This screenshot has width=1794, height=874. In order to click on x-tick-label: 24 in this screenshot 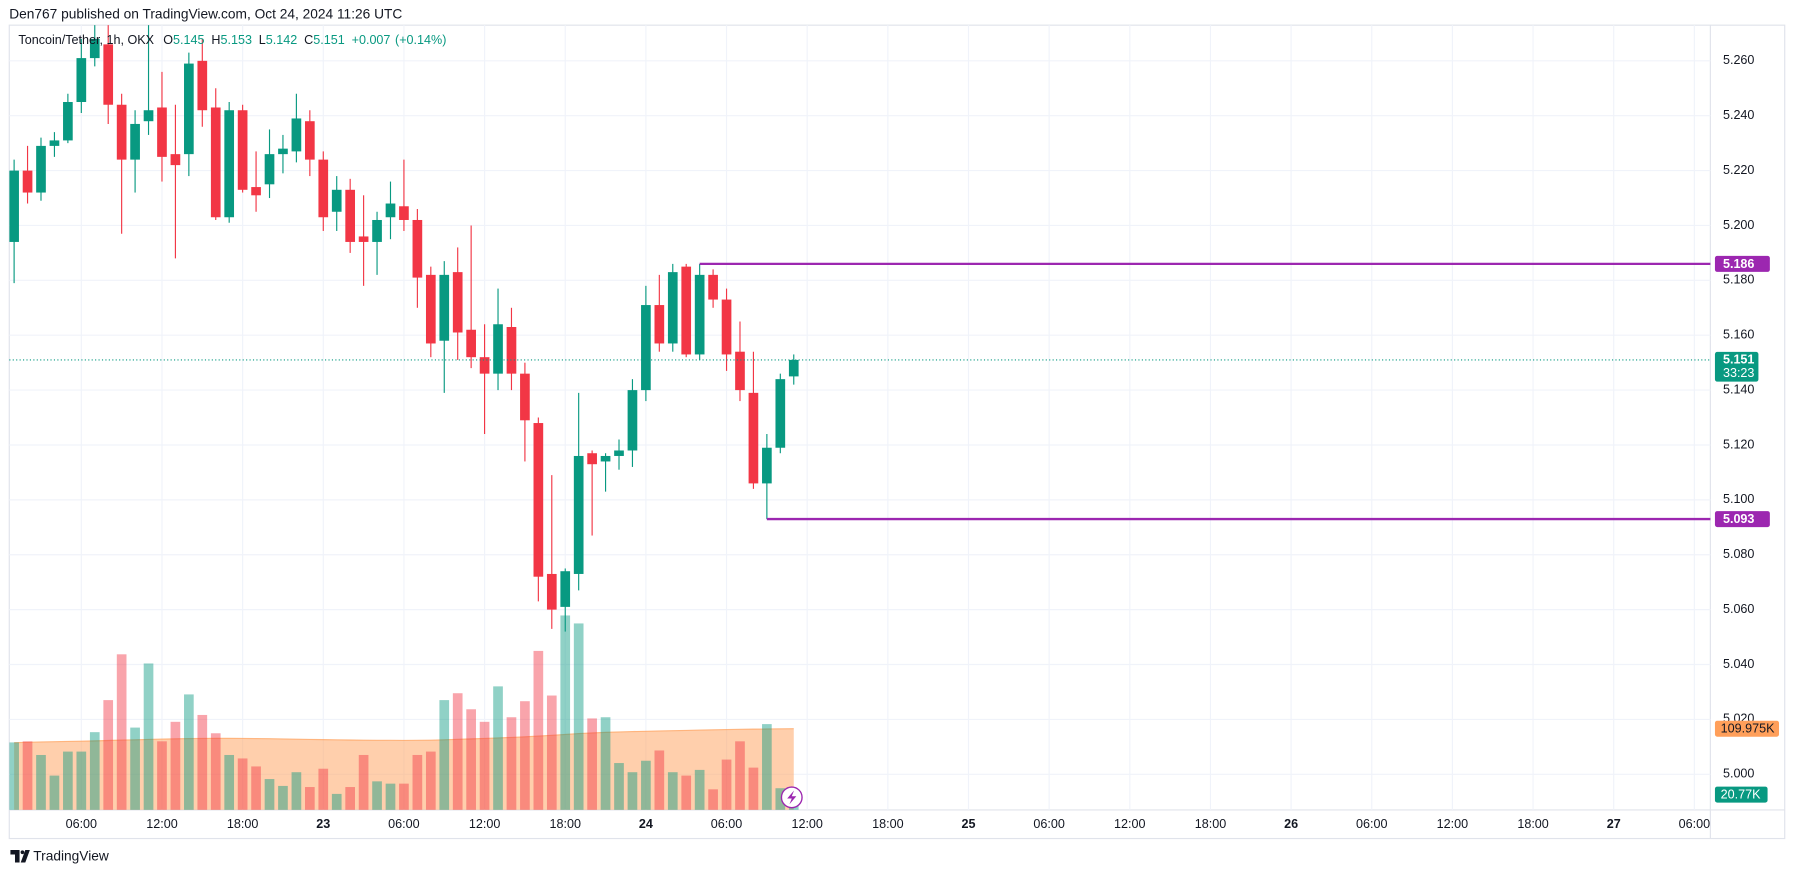, I will do `click(646, 824)`.